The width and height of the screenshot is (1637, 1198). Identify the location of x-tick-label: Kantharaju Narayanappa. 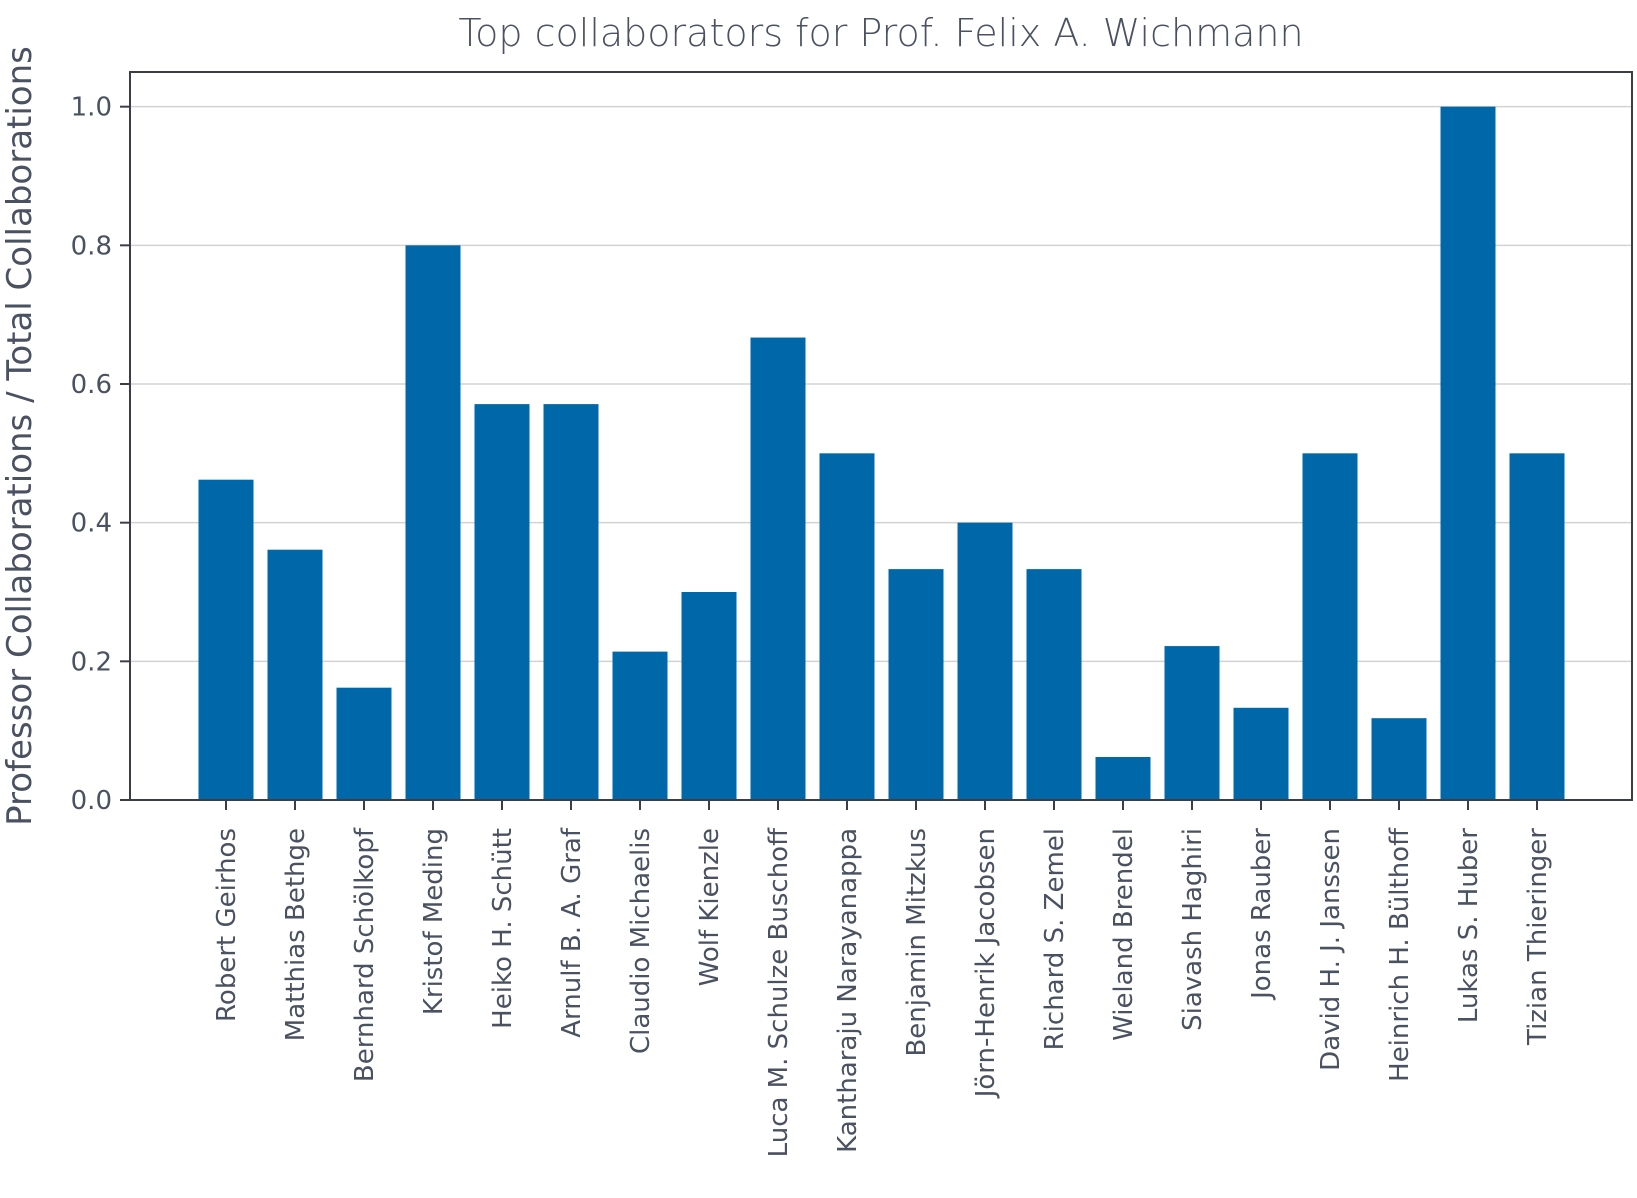
(848, 990).